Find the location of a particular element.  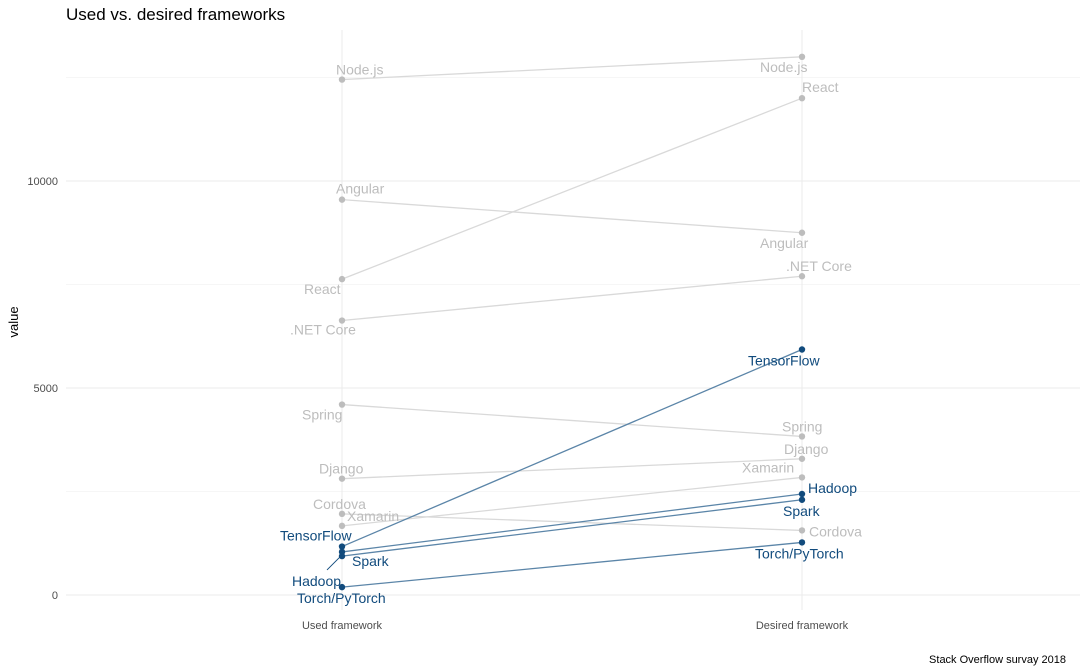

point-xamarin-desired-framework is located at coordinates (802, 477).